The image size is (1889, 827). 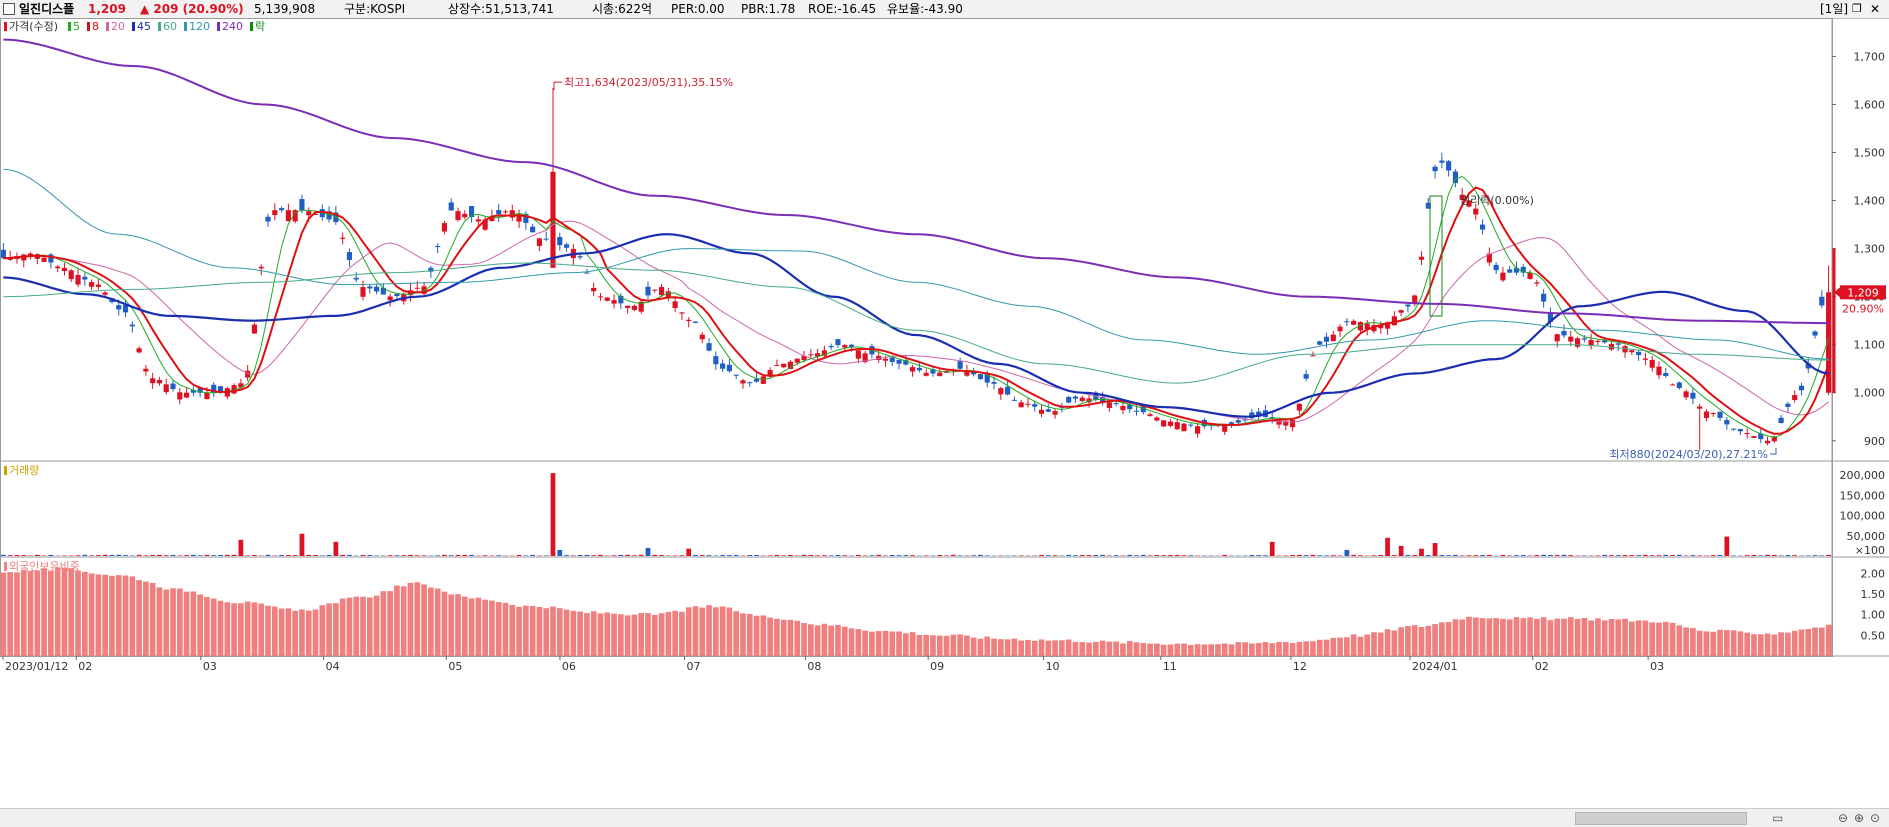 What do you see at coordinates (1843, 818) in the screenshot?
I see `zoom-out-icon: ⊖` at bounding box center [1843, 818].